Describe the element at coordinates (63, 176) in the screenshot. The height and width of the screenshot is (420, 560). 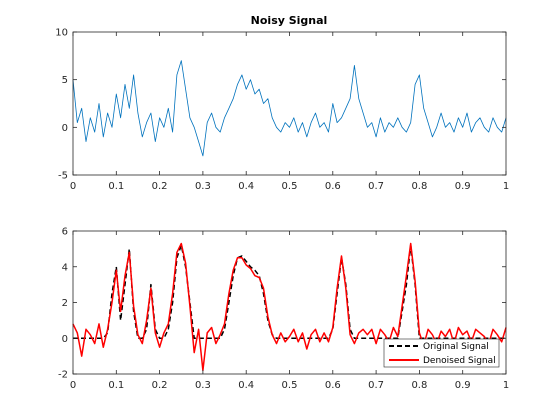
I see `y-tick-label: -5` at that location.